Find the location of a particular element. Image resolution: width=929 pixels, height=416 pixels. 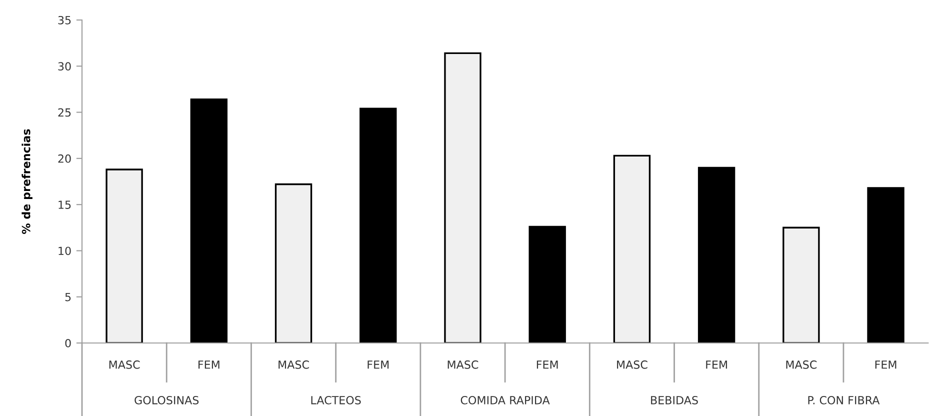

y-tick-label: 15 is located at coordinates (64, 204).